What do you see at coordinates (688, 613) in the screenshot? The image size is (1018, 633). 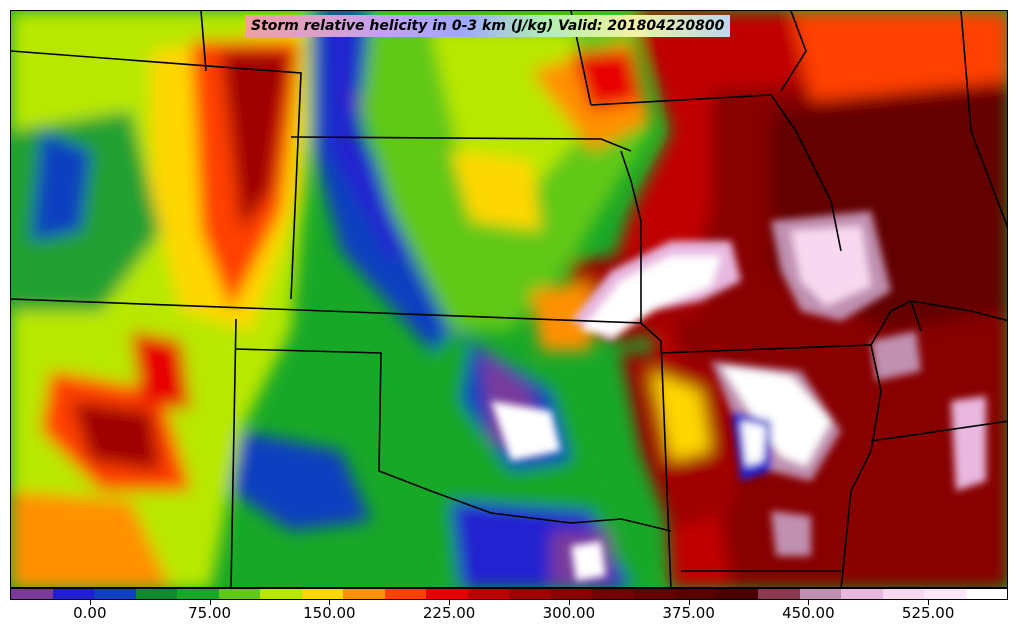 I see `colorbar-tick-label: 375.00` at bounding box center [688, 613].